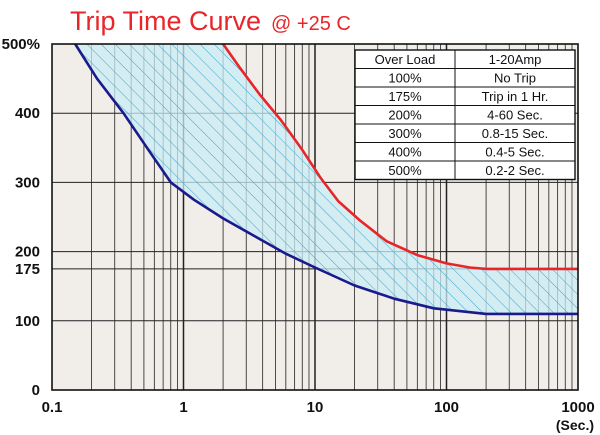  Describe the element at coordinates (465, 115) in the screenshot. I see `data-table` at that location.